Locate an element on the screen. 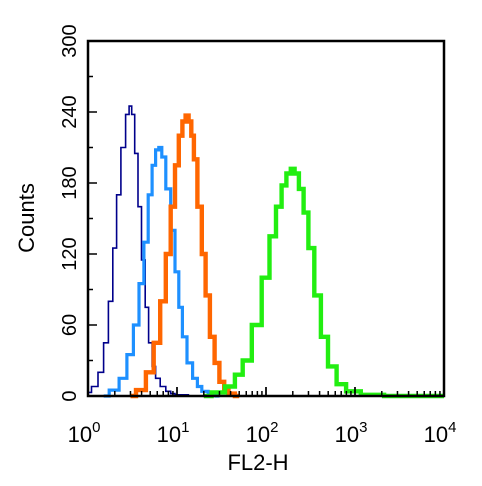  x-tick-label: 10¹ is located at coordinates (173, 433).